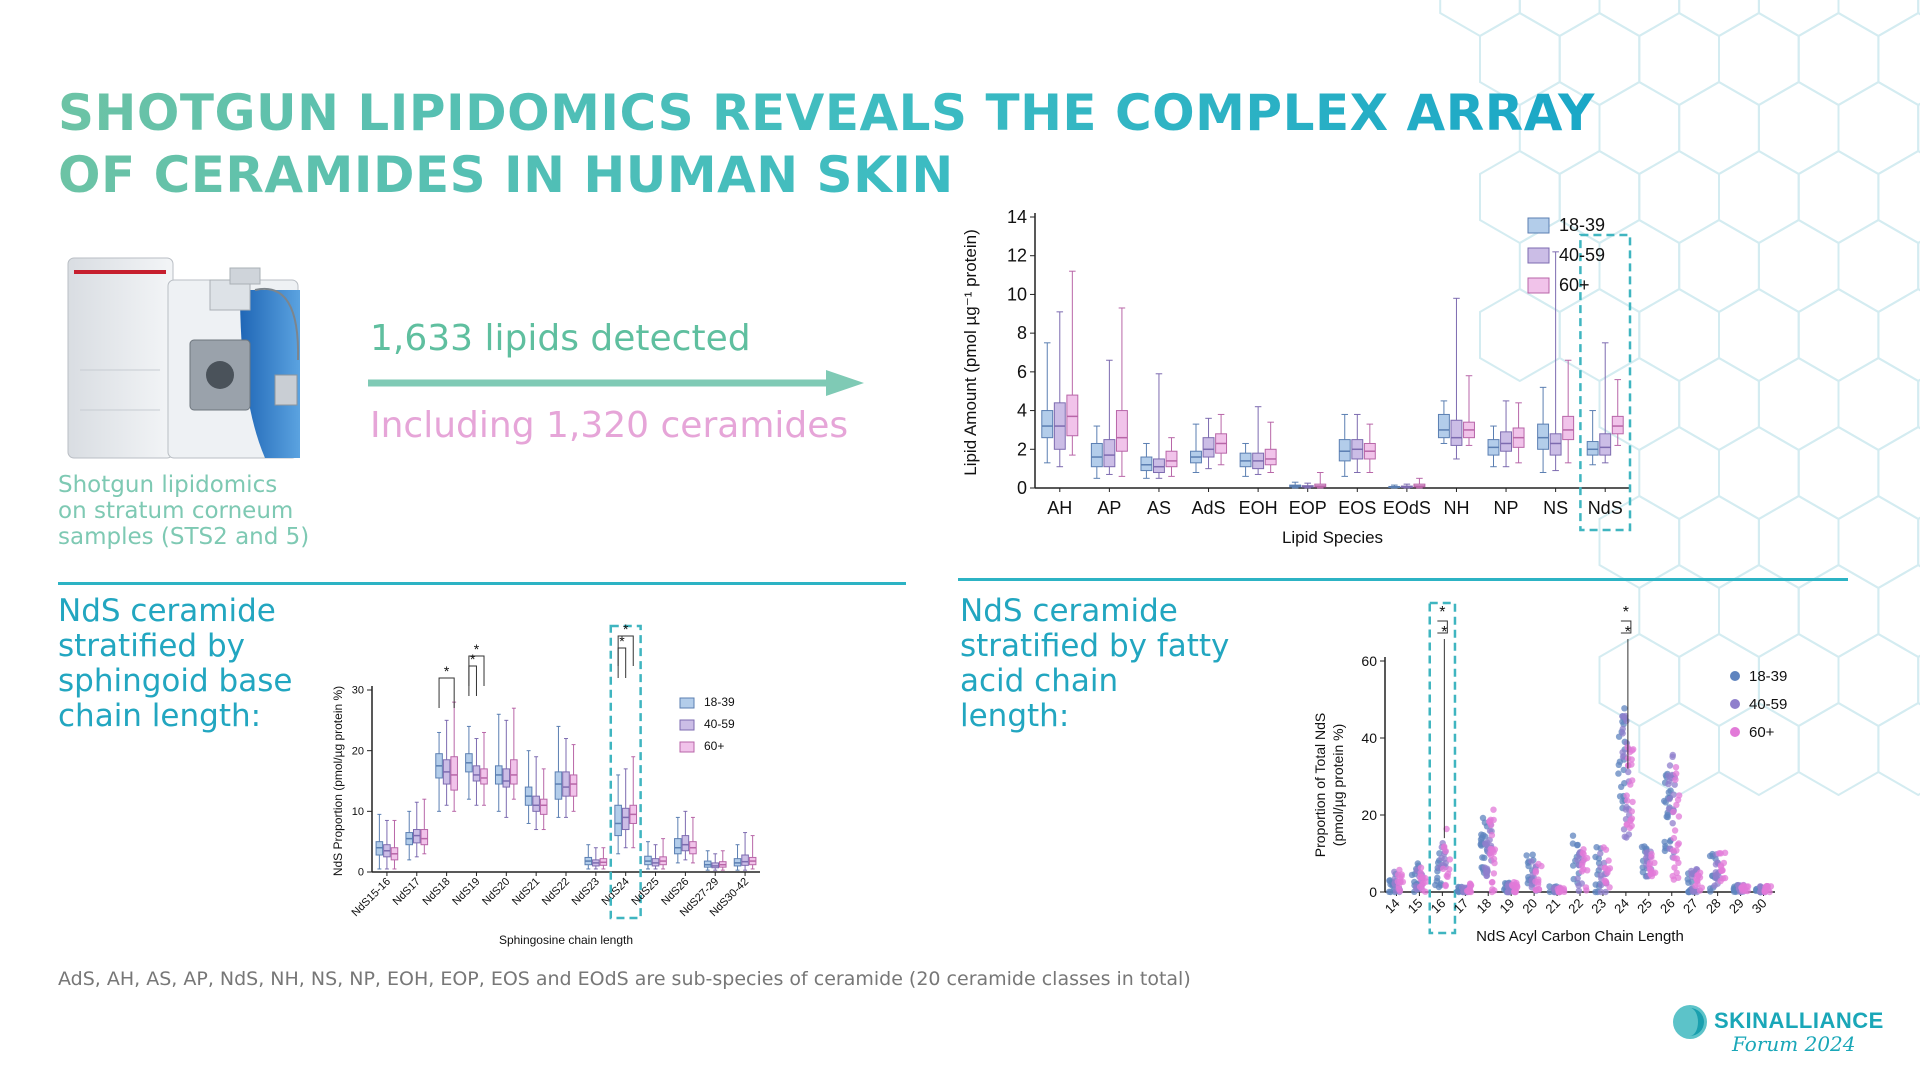  I want to click on y-tick-label: 0, so click(1373, 892).